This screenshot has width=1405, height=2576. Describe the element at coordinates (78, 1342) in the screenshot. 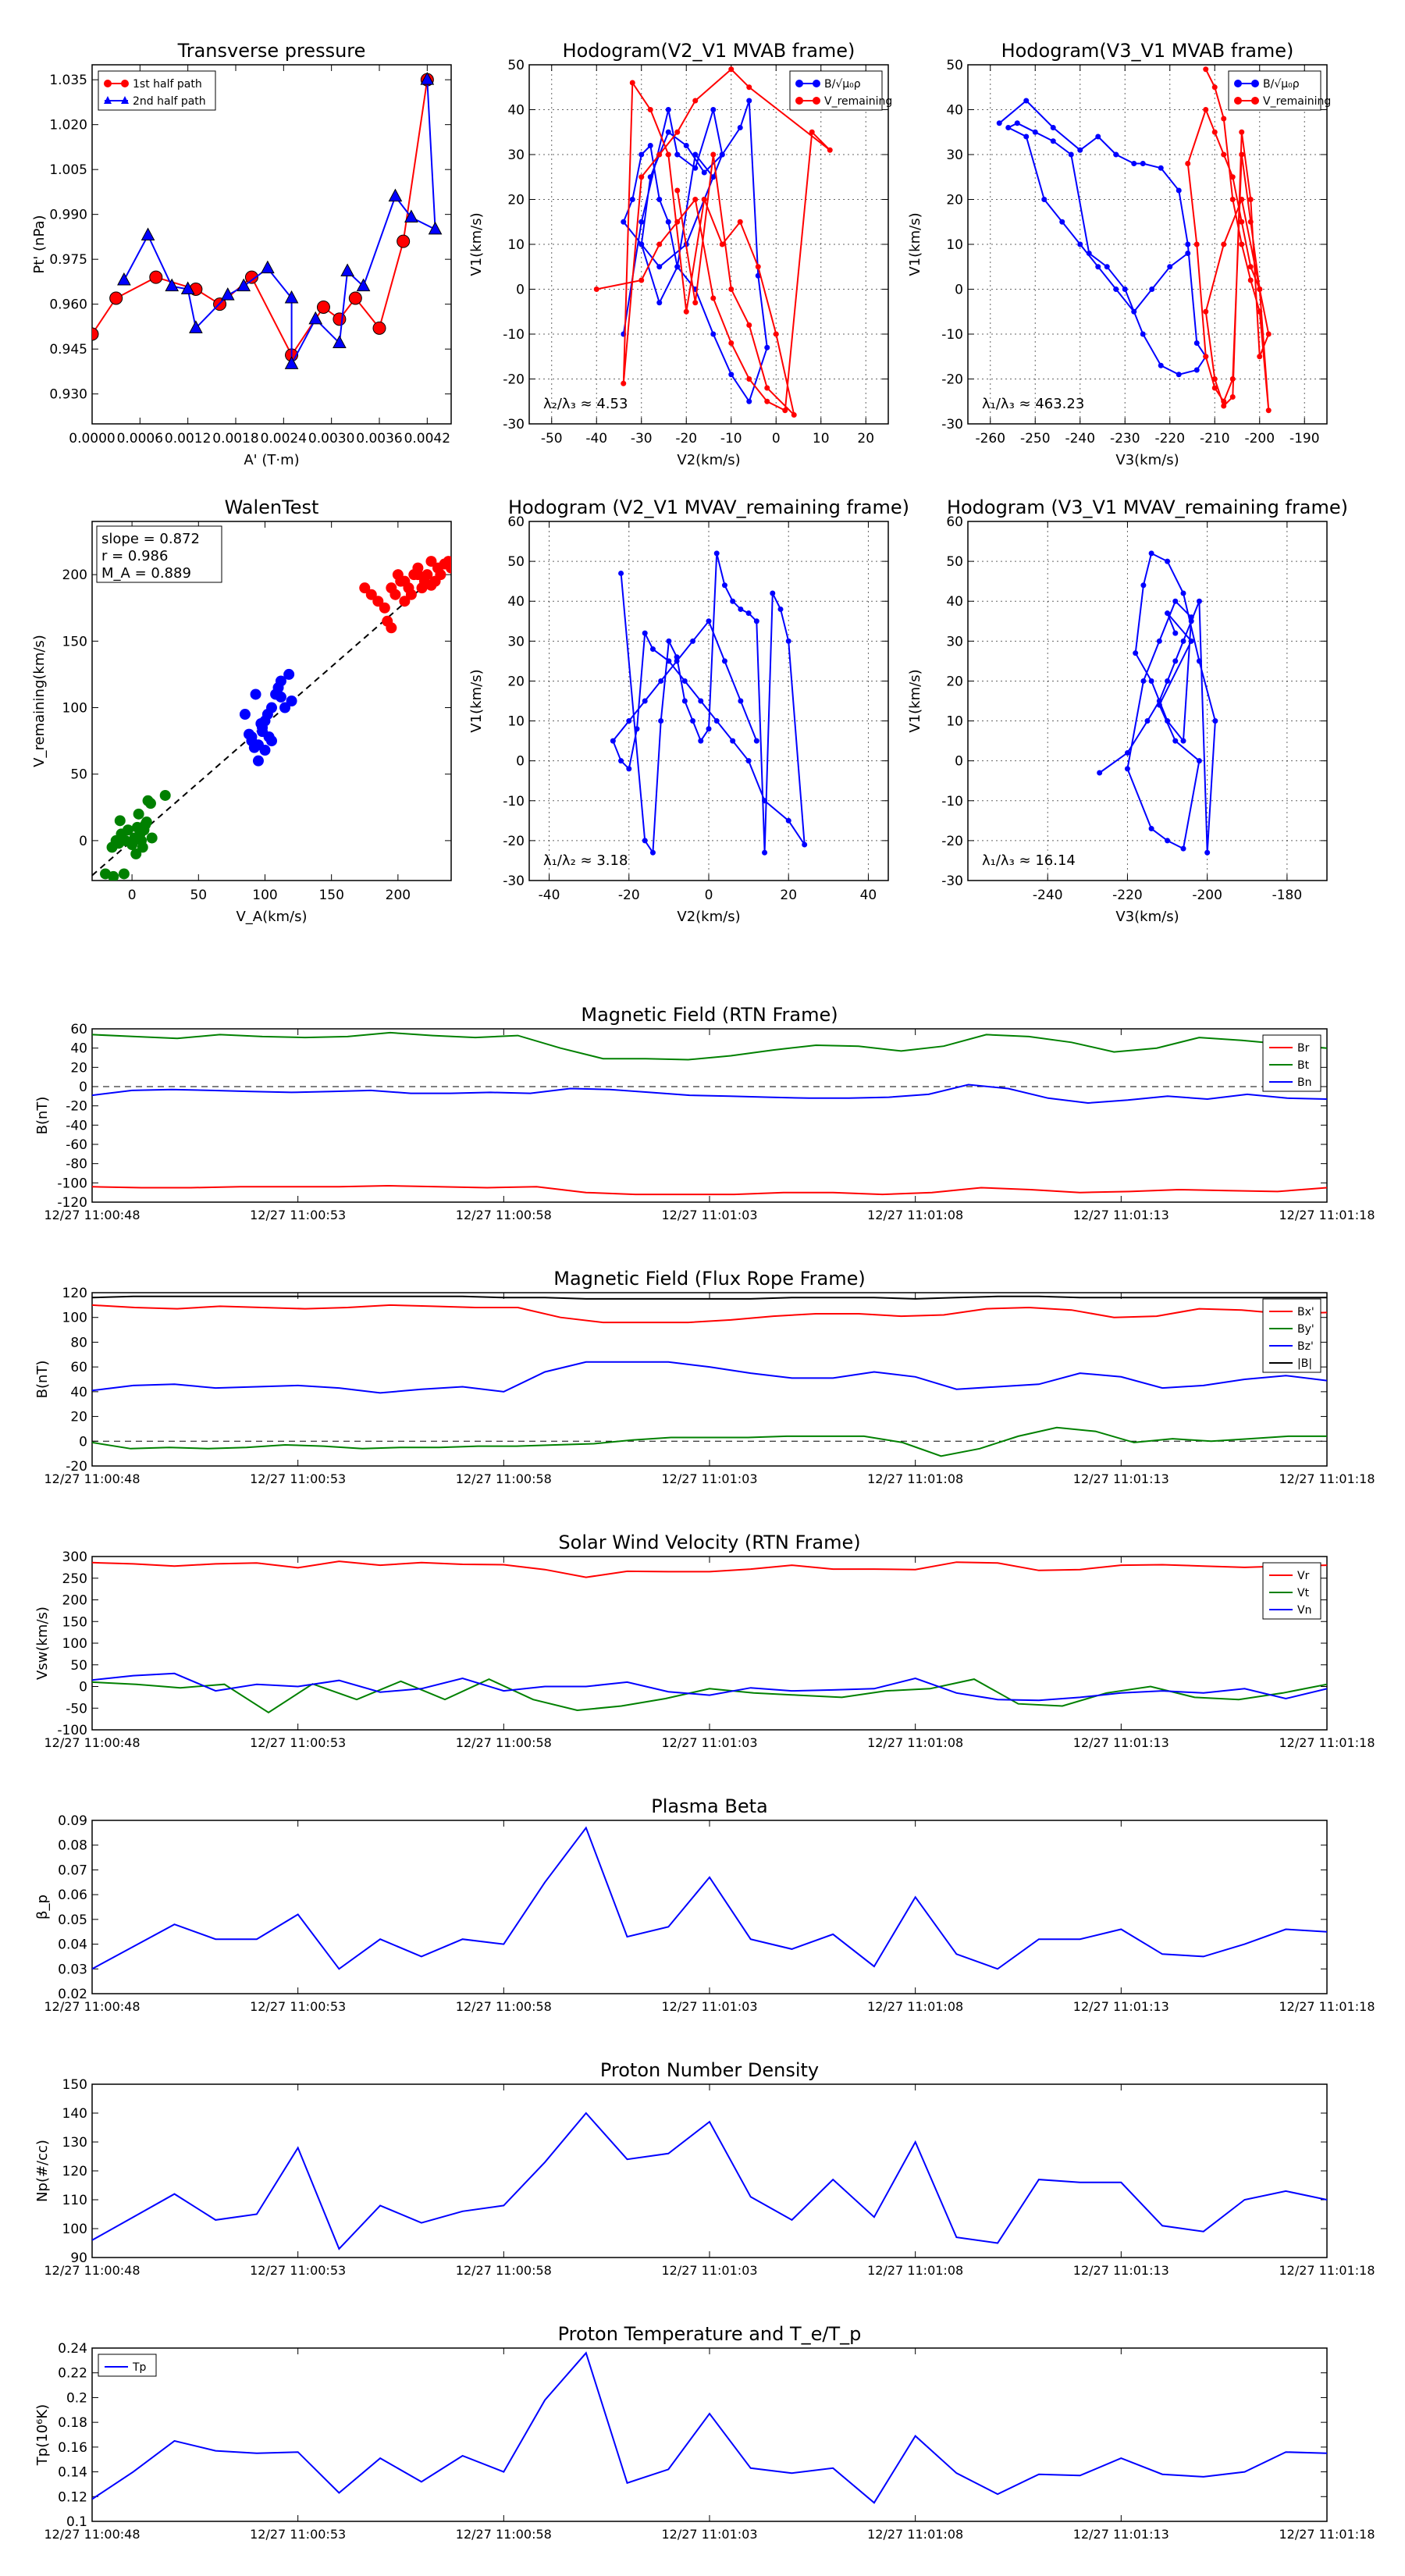

I see `y-tick-label: 80` at that location.